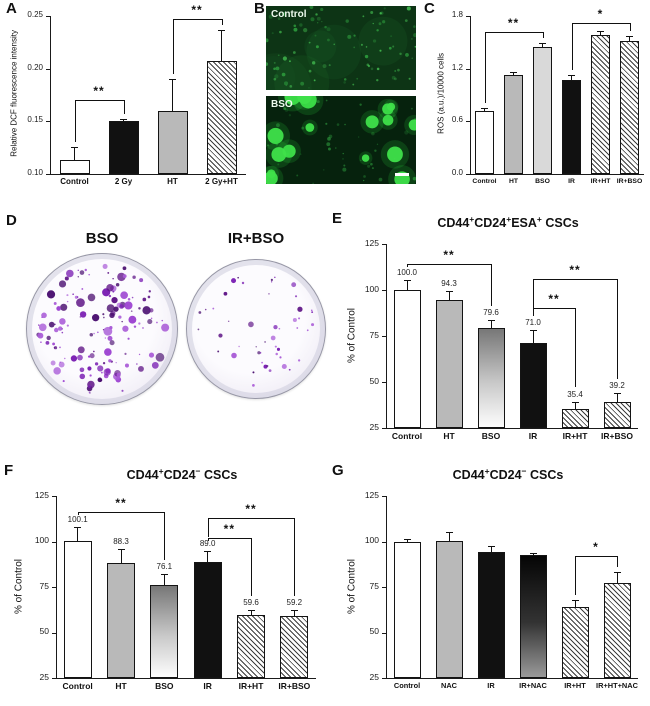  I want to click on bar-value-label: 39.2, so click(617, 385).